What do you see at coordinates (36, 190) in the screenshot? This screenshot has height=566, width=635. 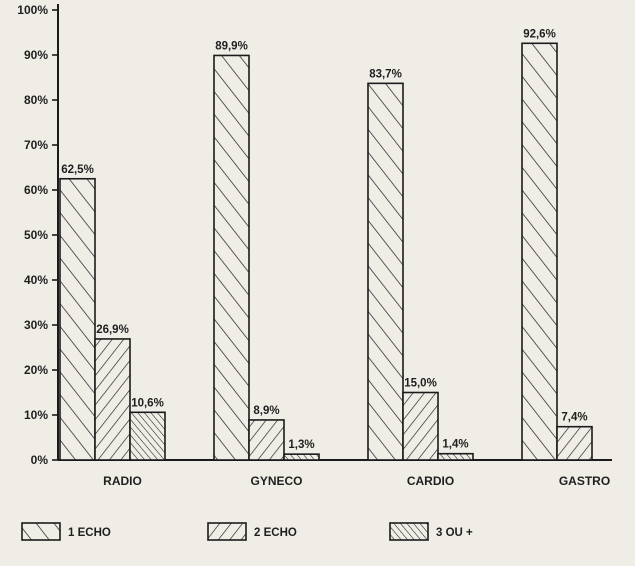 I see `y-tick-label: 60%` at bounding box center [36, 190].